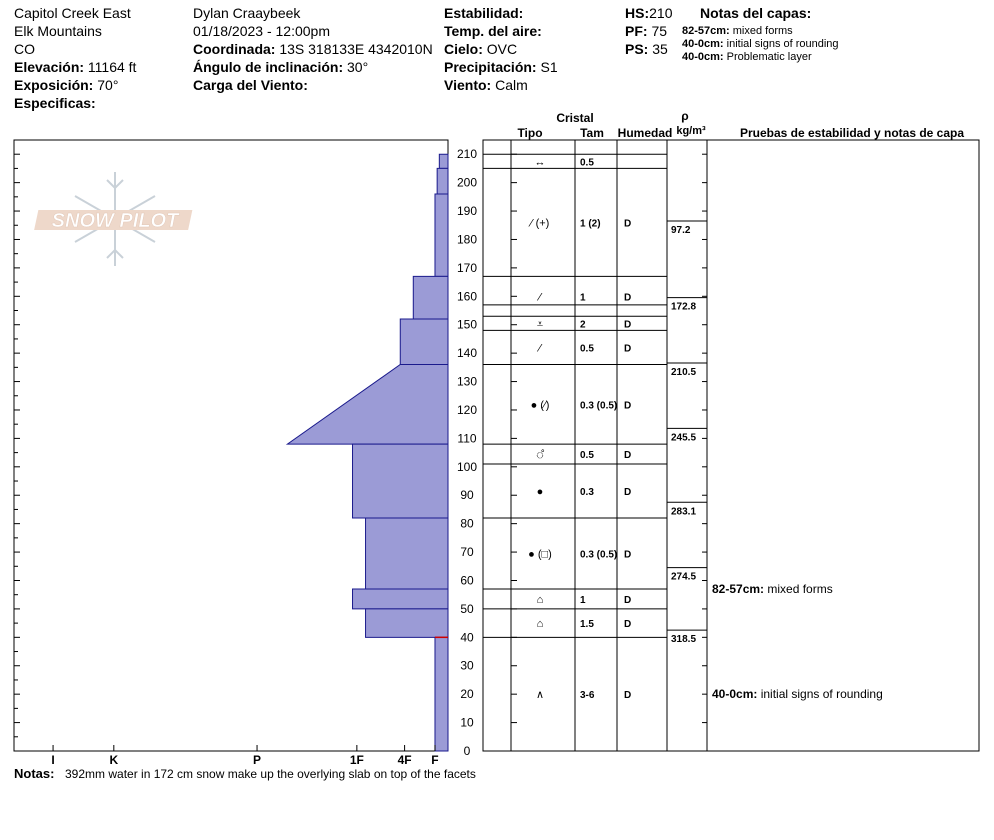 This screenshot has width=994, height=840. What do you see at coordinates (797, 694) in the screenshot?
I see `test-note: 40-0cm: initial signs of rounding` at bounding box center [797, 694].